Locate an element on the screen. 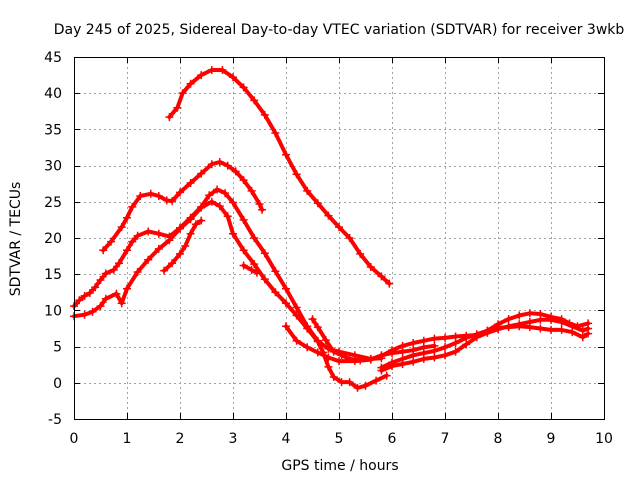  y-tick-label: 20 is located at coordinates (53, 239).